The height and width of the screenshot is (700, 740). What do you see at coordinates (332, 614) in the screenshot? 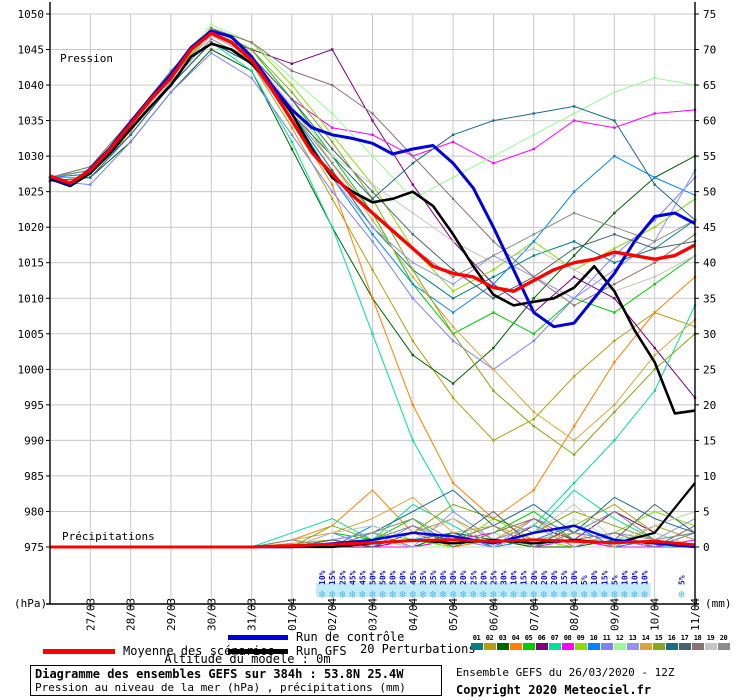
I see `date-tick-label: 02/04` at bounding box center [332, 614].